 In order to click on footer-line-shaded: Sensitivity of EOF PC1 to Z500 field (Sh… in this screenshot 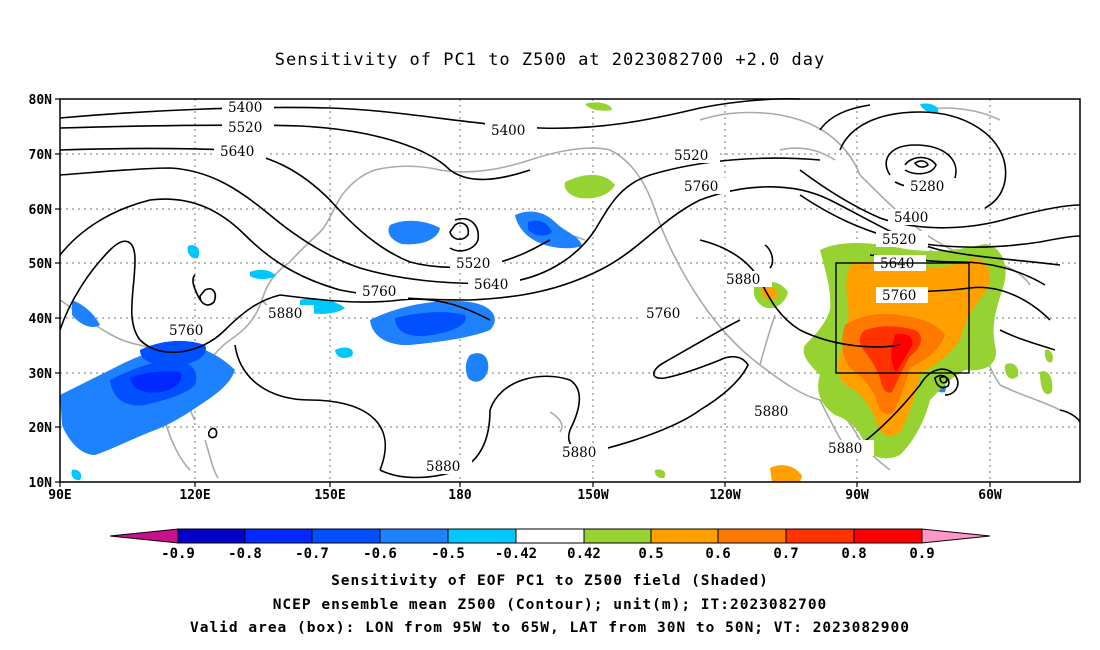, I will do `click(550, 581)`.